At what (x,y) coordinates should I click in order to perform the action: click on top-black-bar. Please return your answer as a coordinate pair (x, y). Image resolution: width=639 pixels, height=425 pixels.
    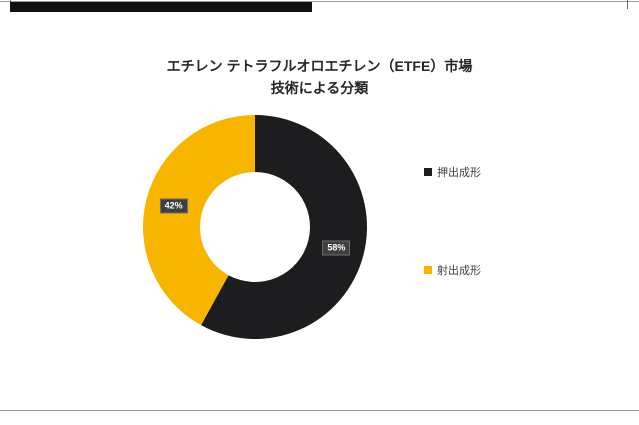
    Looking at the image, I should click on (161, 7).